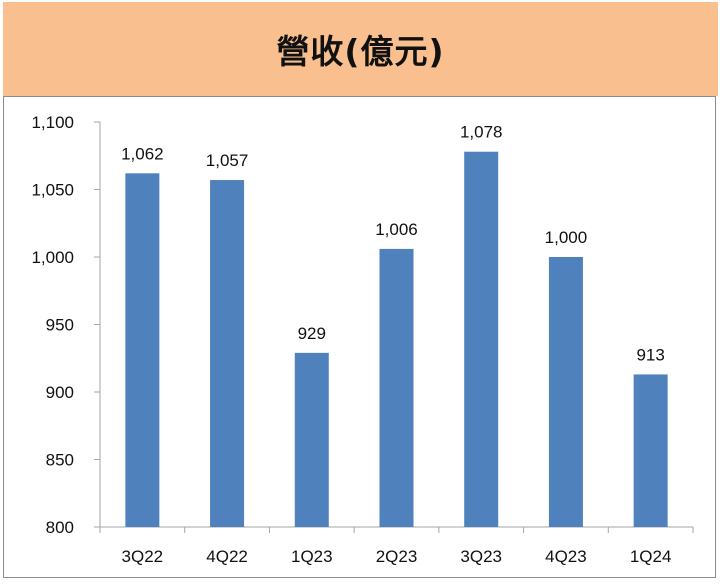 This screenshot has height=585, width=720. I want to click on data-label: 913, so click(650, 354).